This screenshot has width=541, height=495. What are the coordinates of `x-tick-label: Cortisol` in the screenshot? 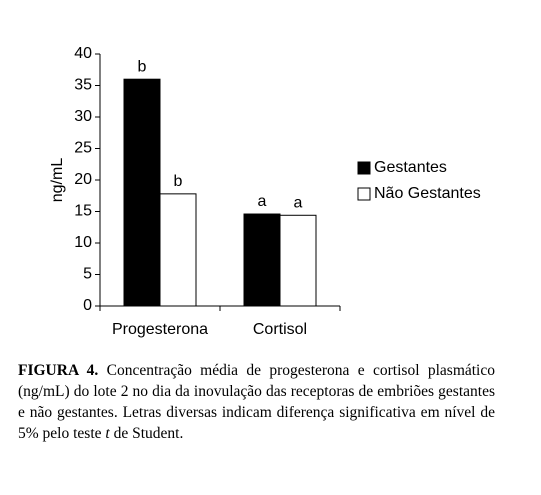 It's located at (280, 329).